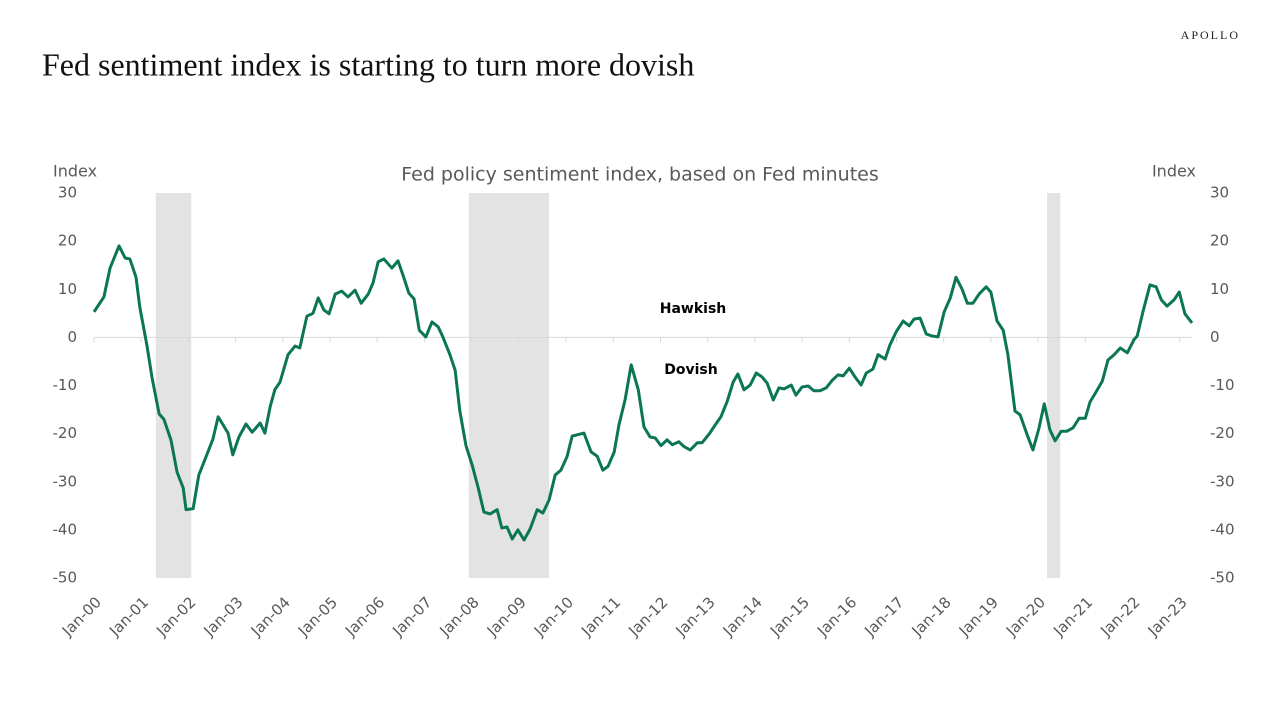  I want to click on x-tick-label: Jan-13, so click(695, 616).